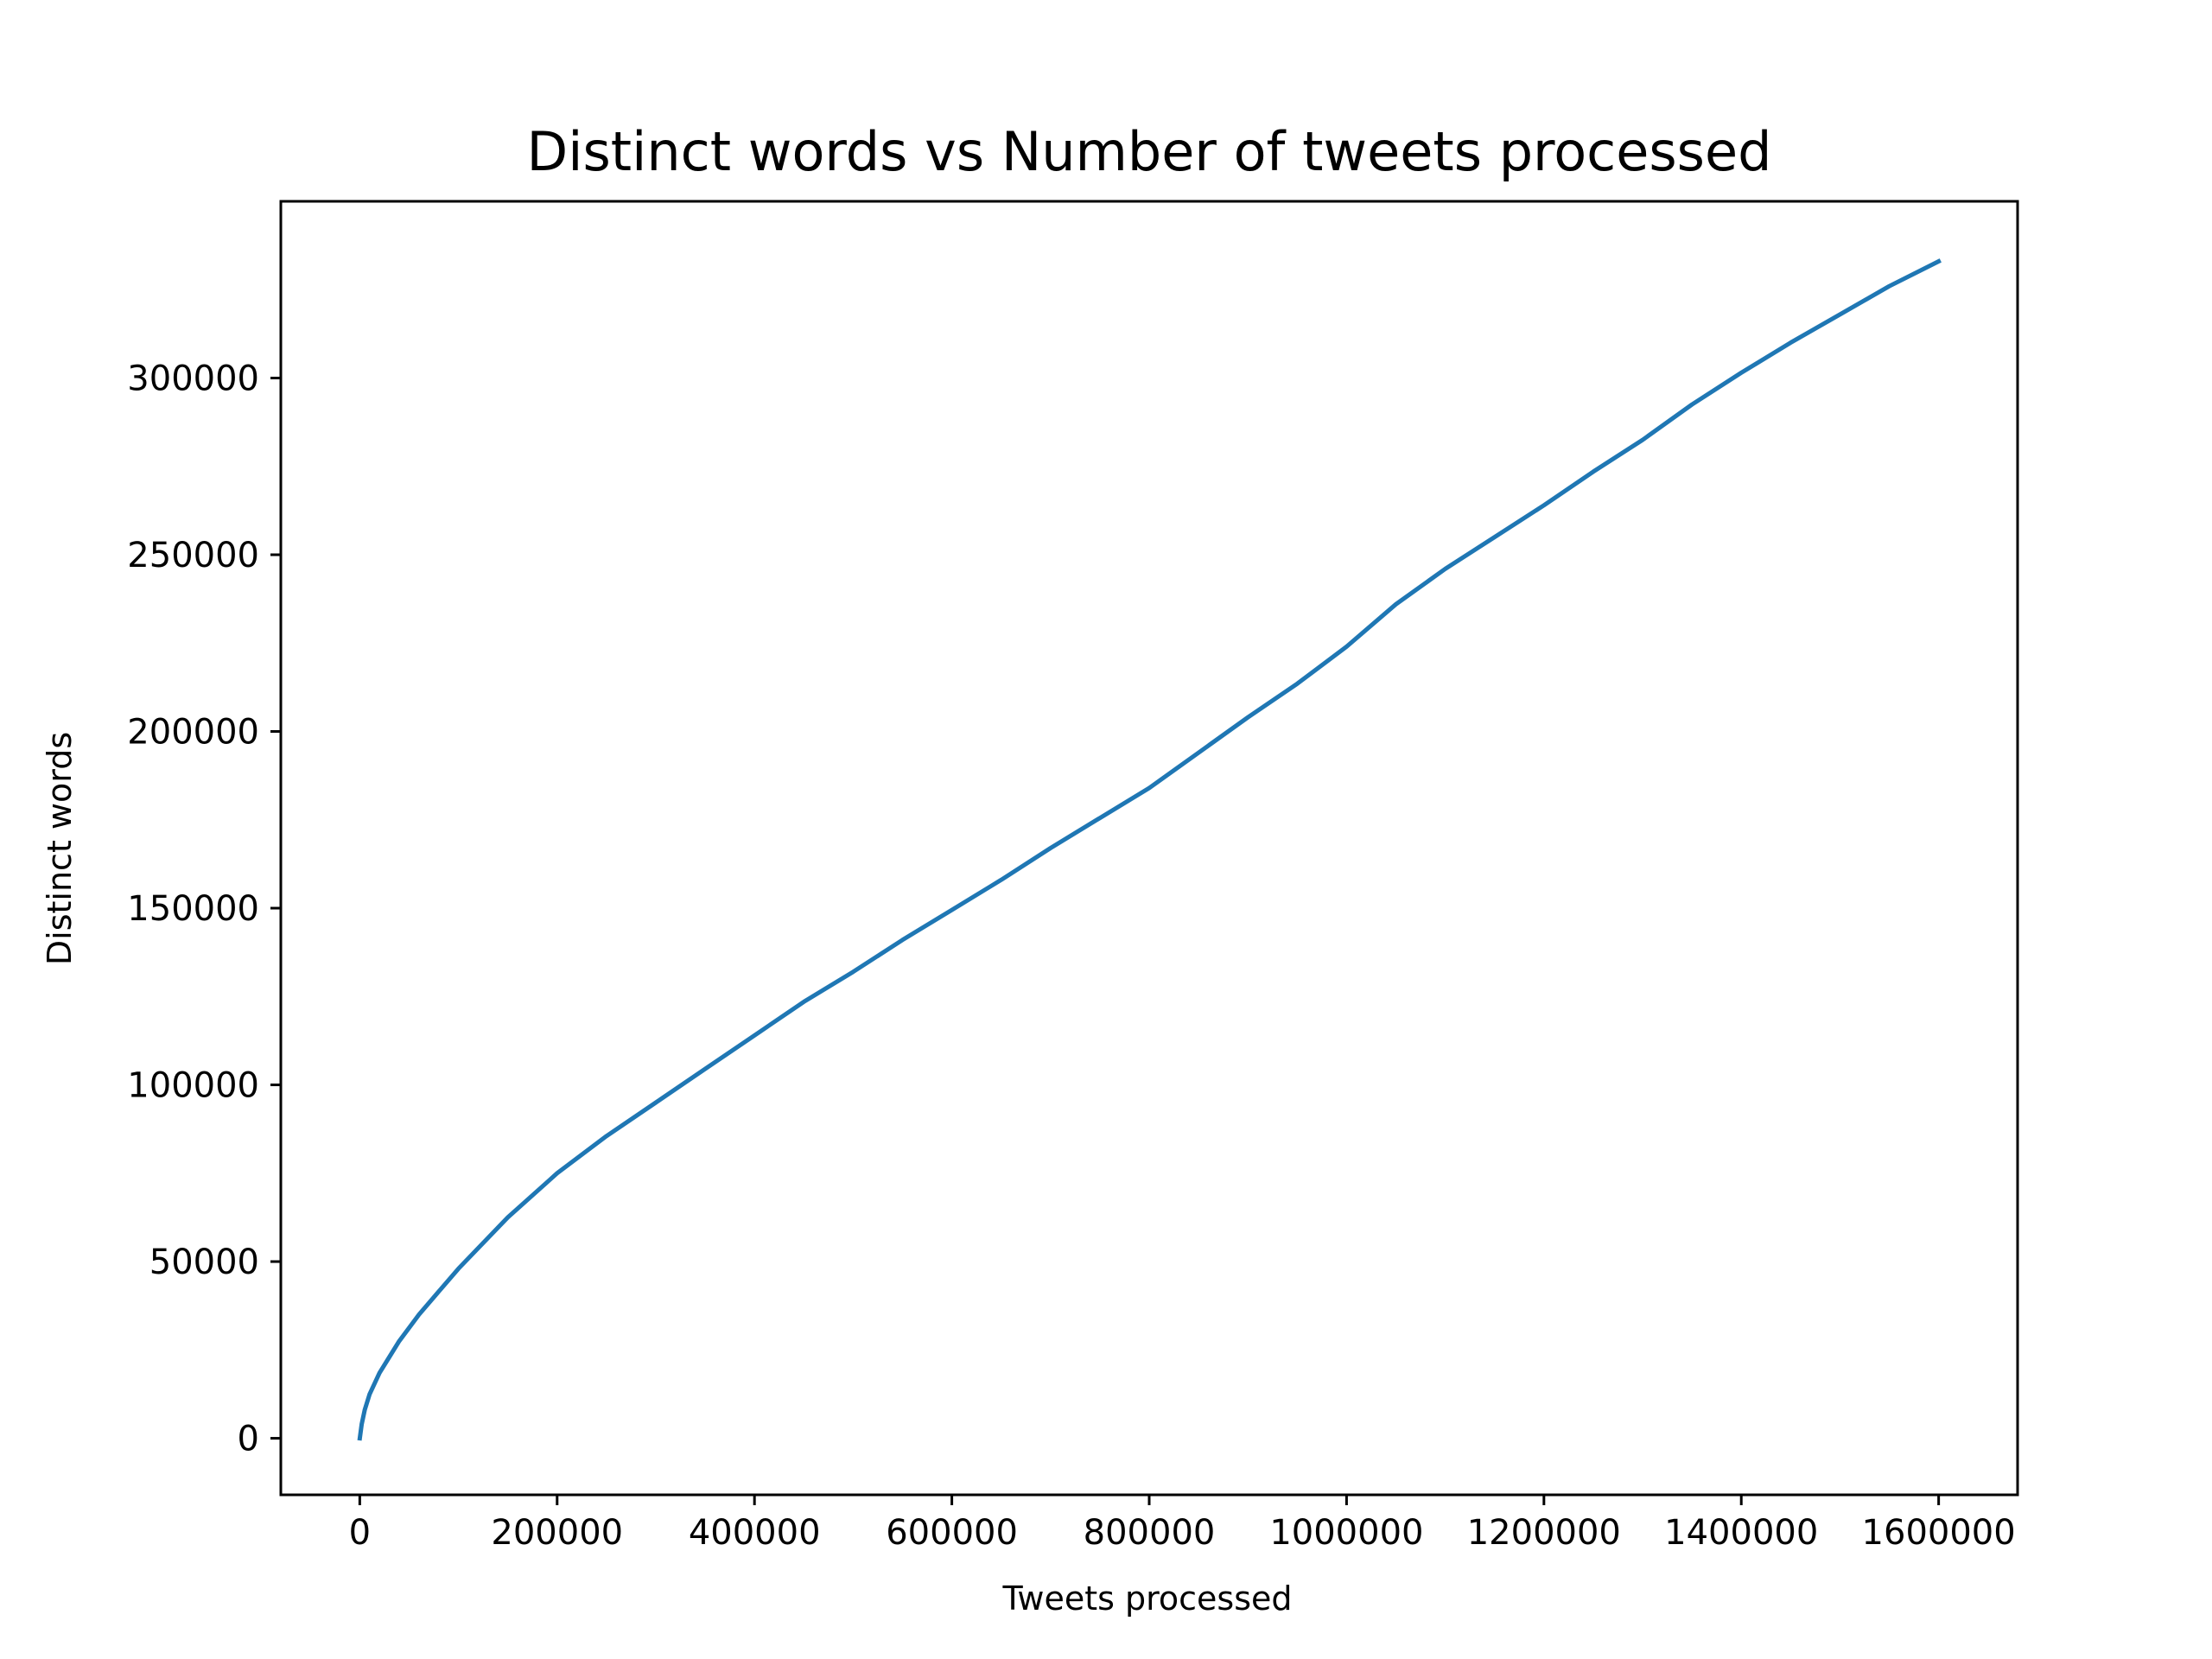 This screenshot has height=1659, width=2212. Describe the element at coordinates (193, 1086) in the screenshot. I see `y-tick-label: 100000` at that location.